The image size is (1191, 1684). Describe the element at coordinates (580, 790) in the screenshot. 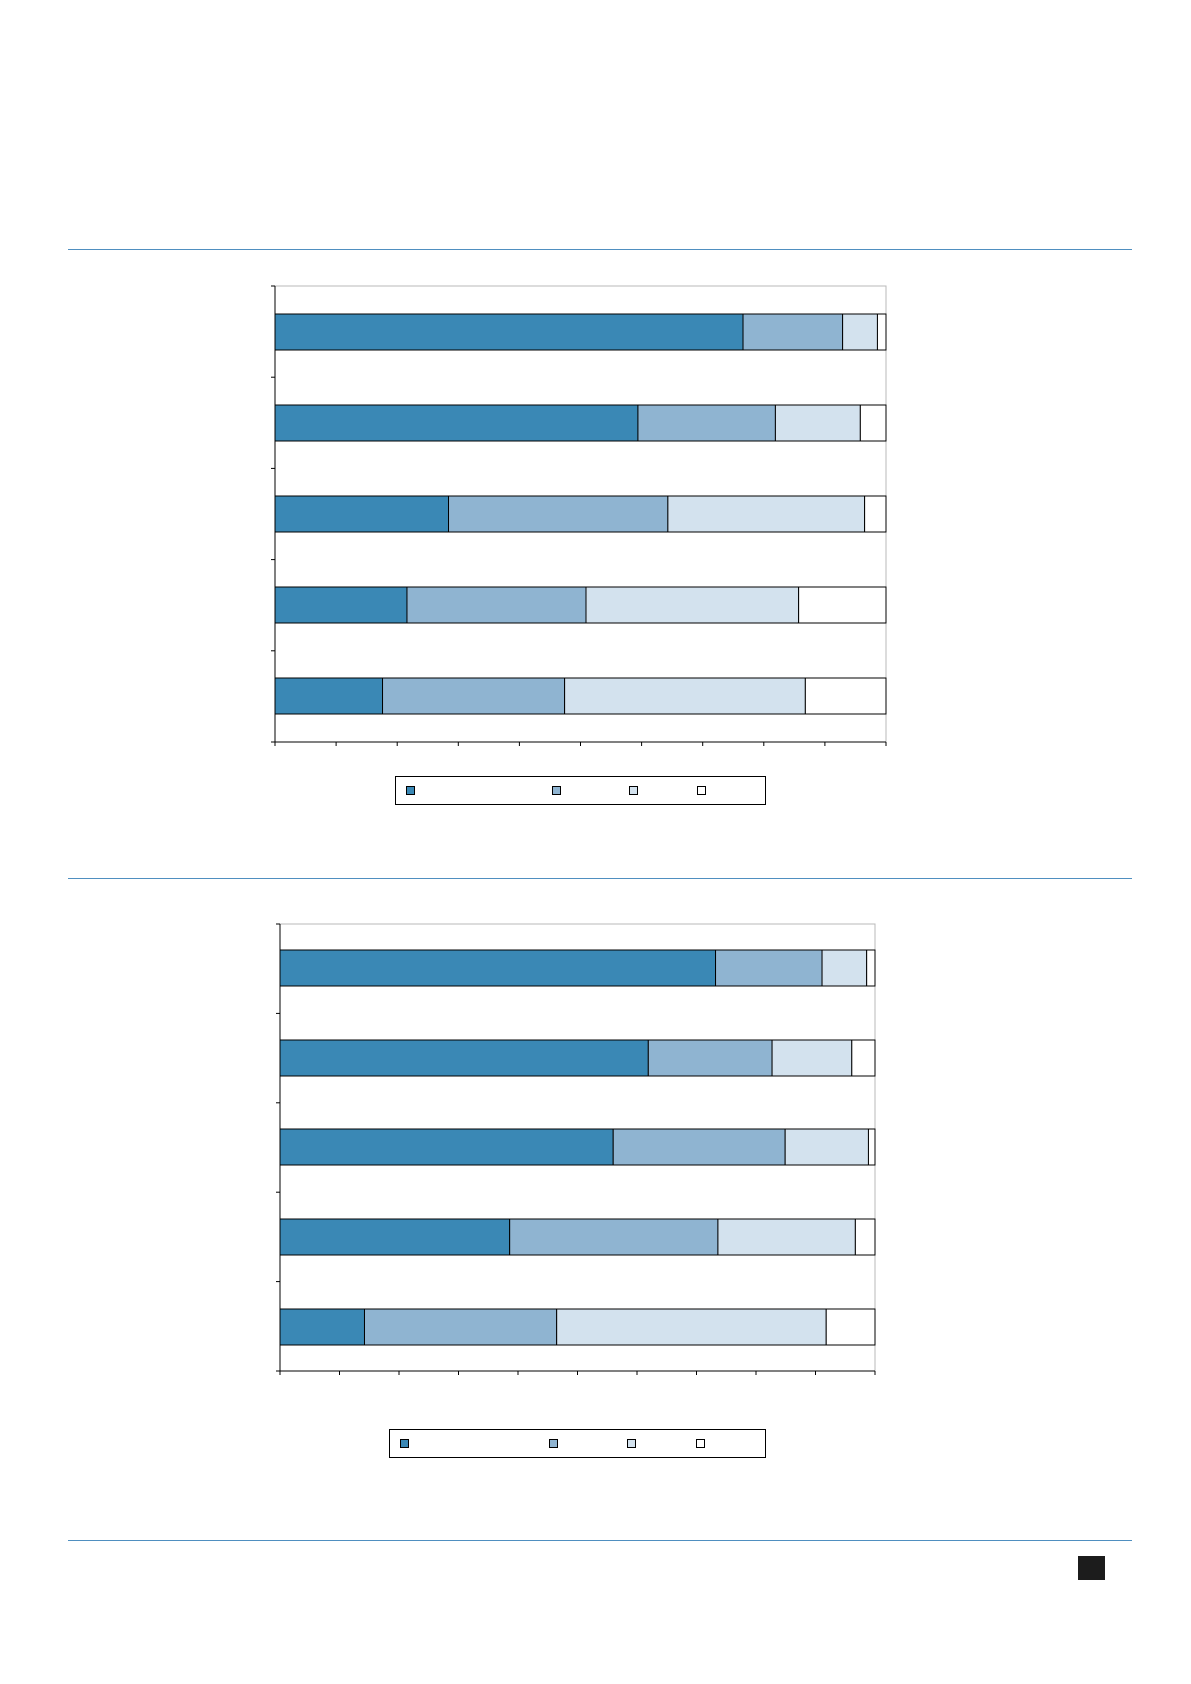

I see `chart-1-legend` at that location.